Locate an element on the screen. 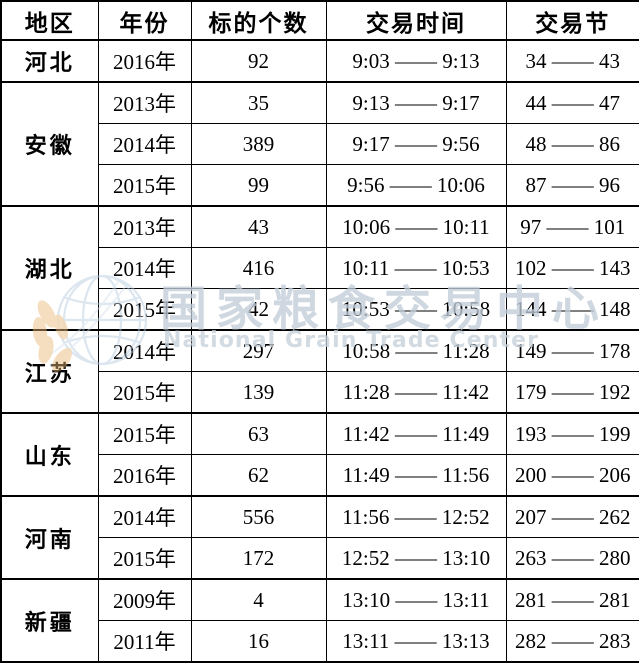  table-row: 2016年 62 11:49 —— 11:56 200 —— 206 is located at coordinates (320, 475).